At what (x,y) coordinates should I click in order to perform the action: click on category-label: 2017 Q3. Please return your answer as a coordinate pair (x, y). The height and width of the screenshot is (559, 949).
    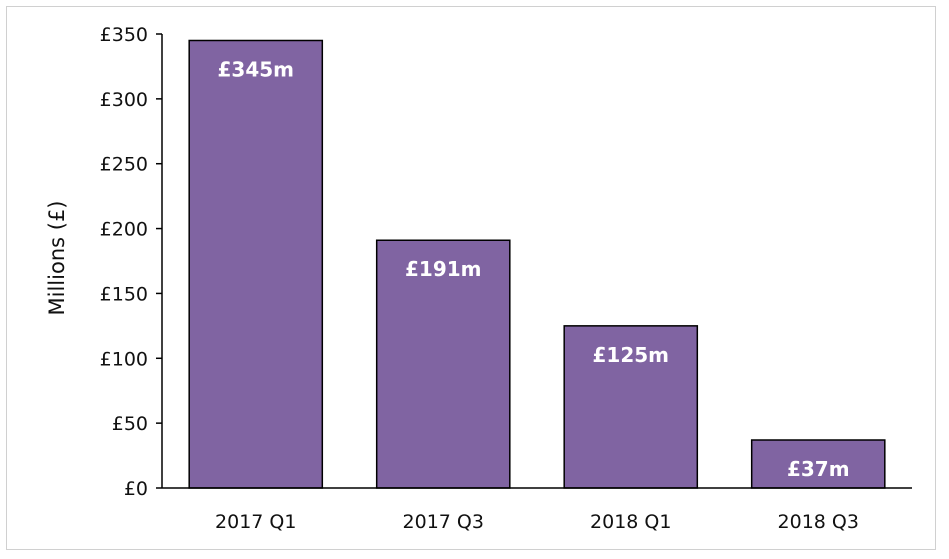
    Looking at the image, I should click on (443, 522).